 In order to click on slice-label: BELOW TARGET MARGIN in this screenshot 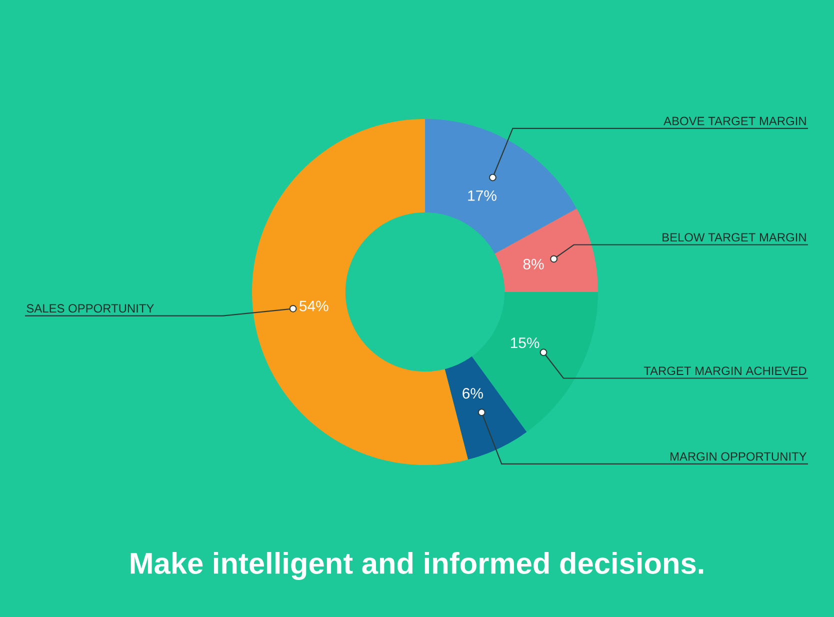, I will do `click(734, 237)`.